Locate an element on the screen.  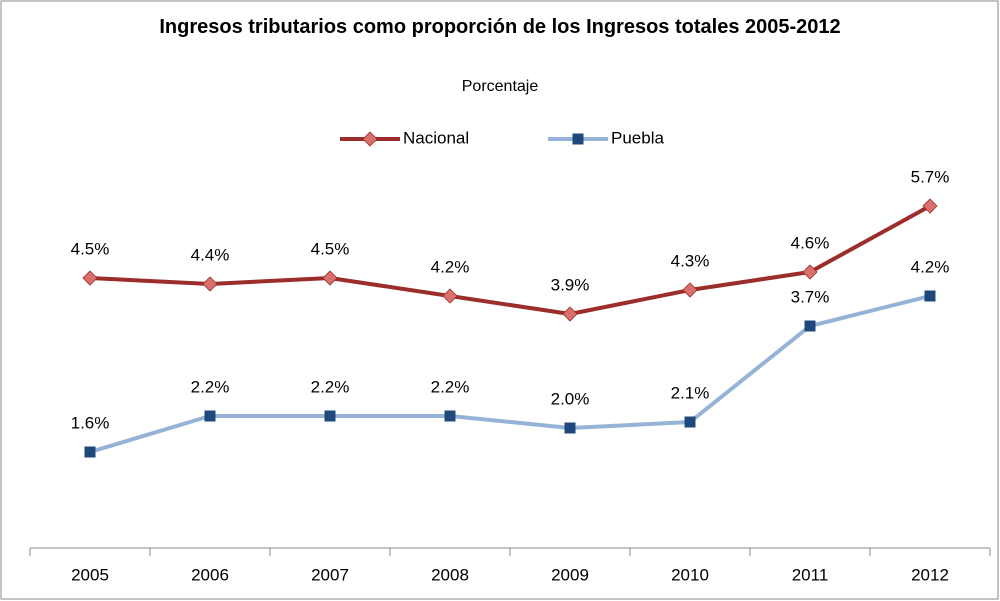
x-tick-label: 2011 is located at coordinates (810, 574).